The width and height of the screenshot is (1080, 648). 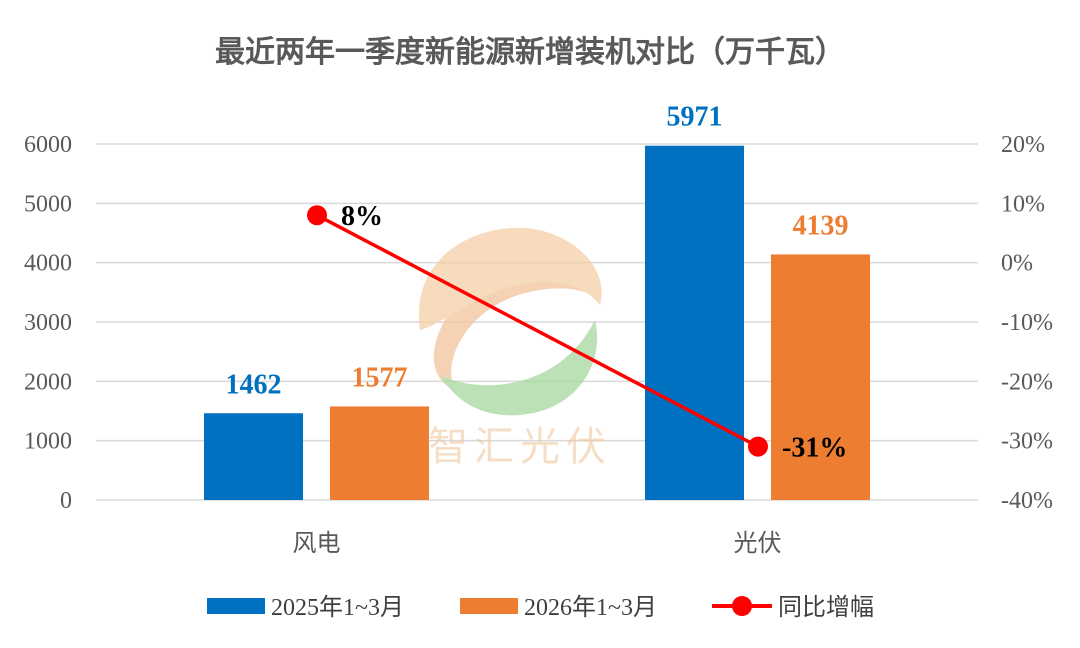 What do you see at coordinates (48, 442) in the screenshot?
I see `y-left-tick-label: 1000` at bounding box center [48, 442].